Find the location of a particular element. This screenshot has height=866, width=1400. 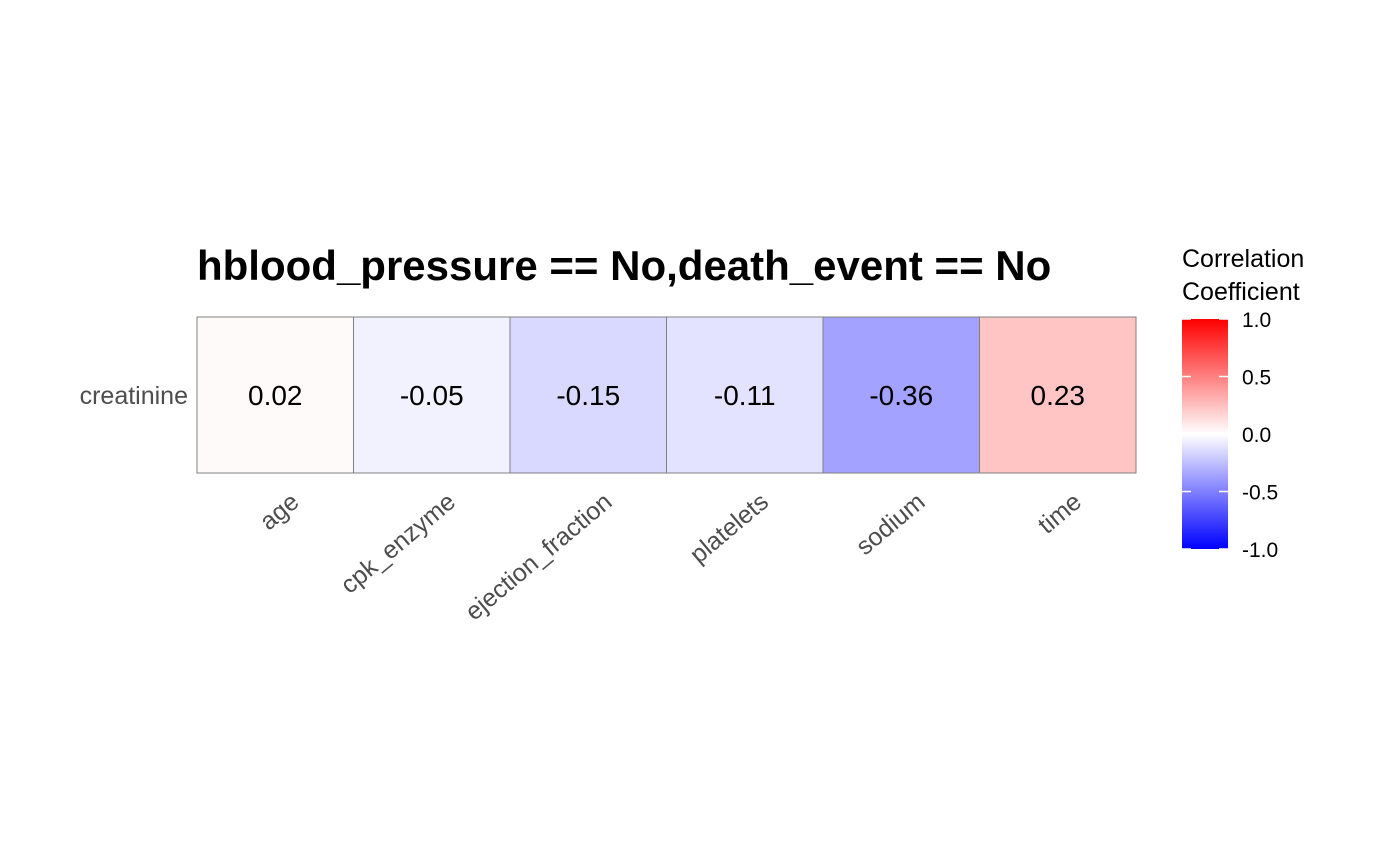

cell-value-label-sodium: -0.36 is located at coordinates (901, 395).